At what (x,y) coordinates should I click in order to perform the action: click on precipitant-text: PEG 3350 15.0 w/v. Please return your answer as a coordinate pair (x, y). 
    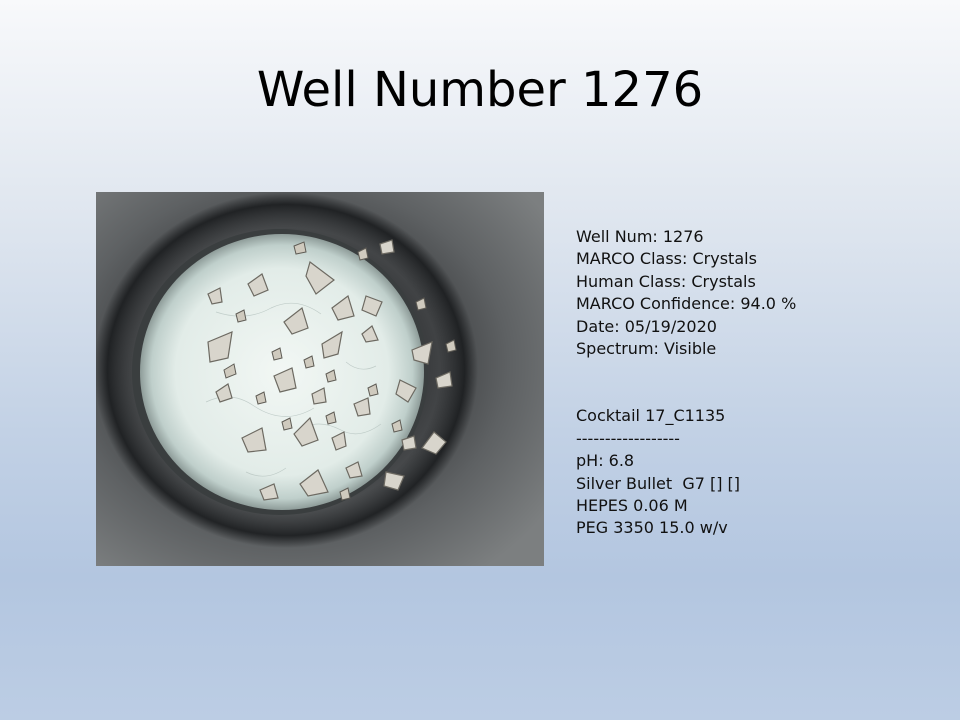
    Looking at the image, I should click on (652, 528).